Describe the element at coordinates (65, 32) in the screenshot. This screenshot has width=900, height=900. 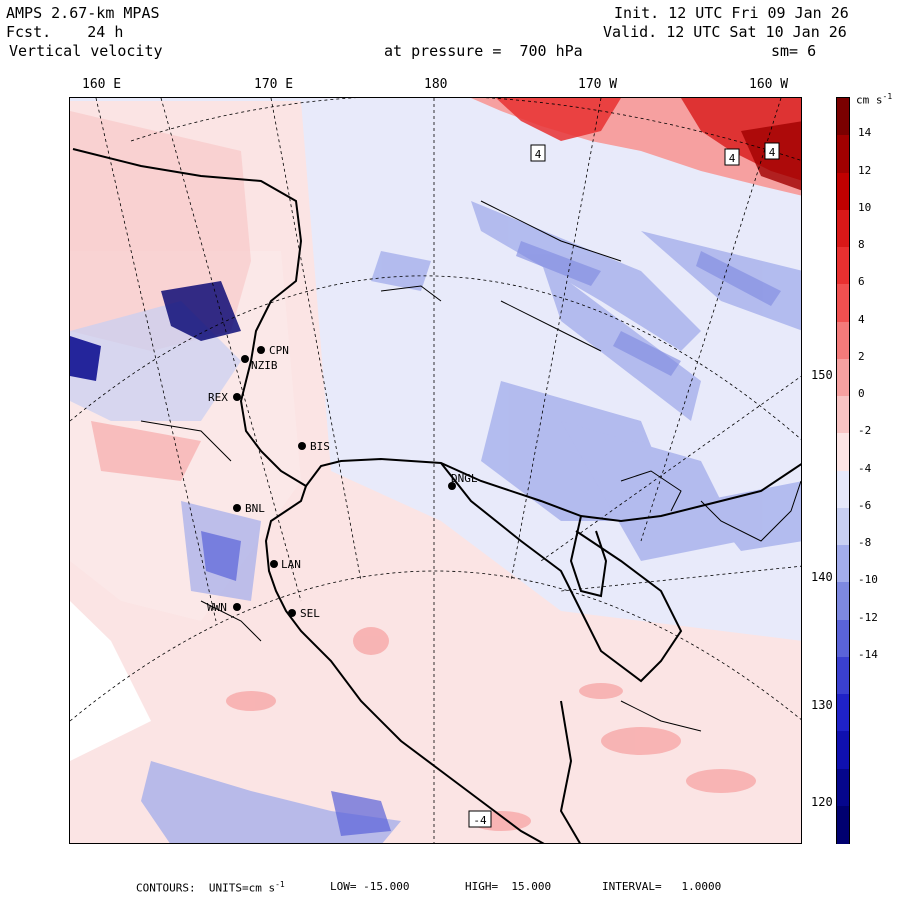
I see `forecast-hour: Fcst. 24 h` at that location.